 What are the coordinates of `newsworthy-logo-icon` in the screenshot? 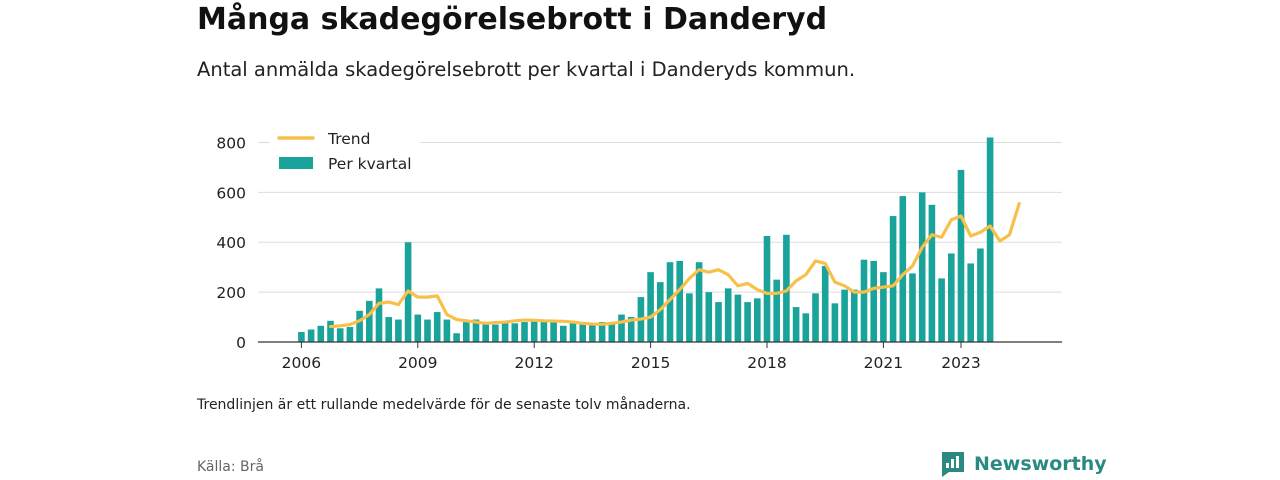 It's located at (953, 464).